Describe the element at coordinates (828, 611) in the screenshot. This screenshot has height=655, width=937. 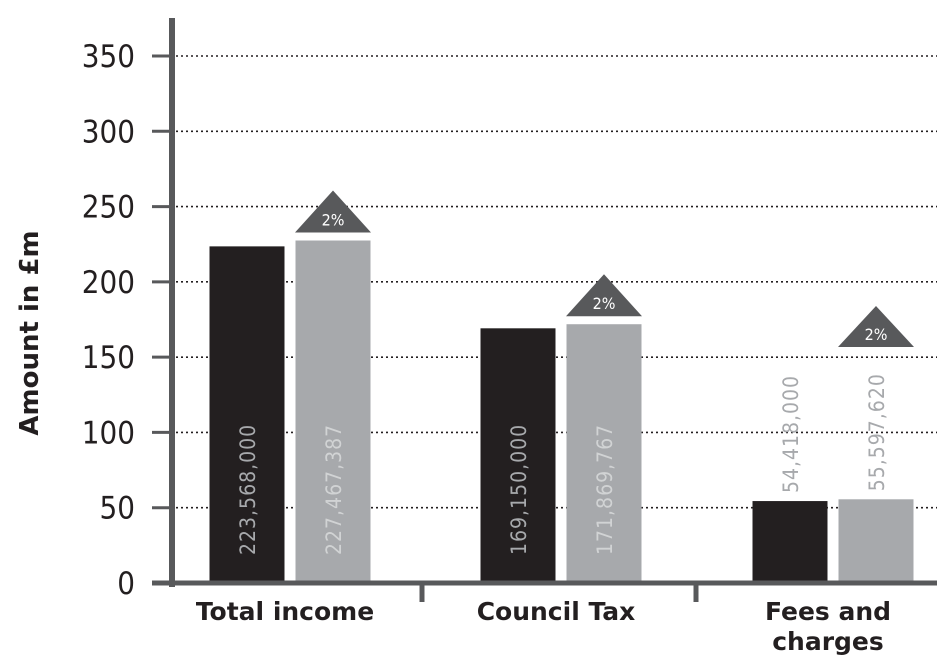
I see `category-label: Fees and` at that location.